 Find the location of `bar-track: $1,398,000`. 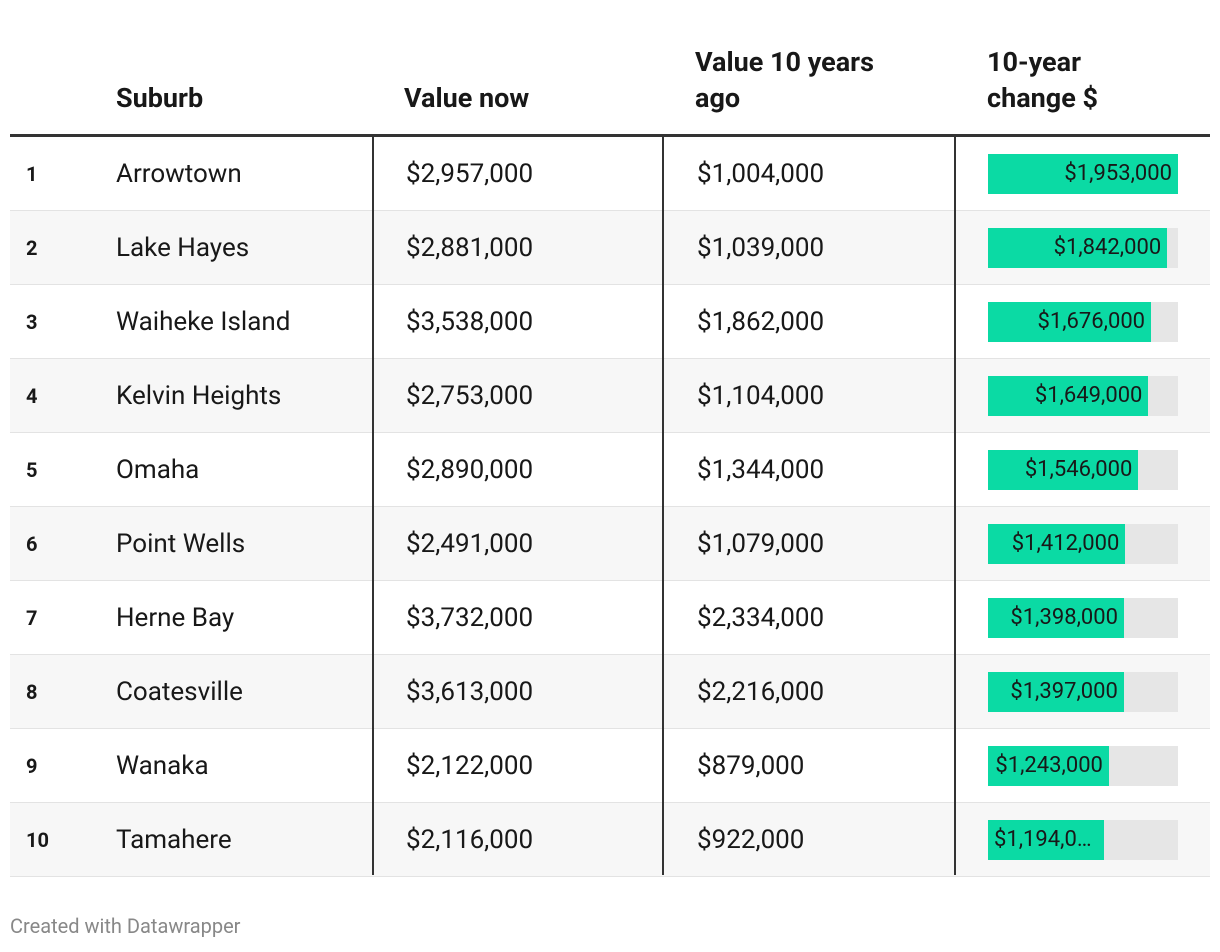

bar-track: $1,398,000 is located at coordinates (1083, 618).